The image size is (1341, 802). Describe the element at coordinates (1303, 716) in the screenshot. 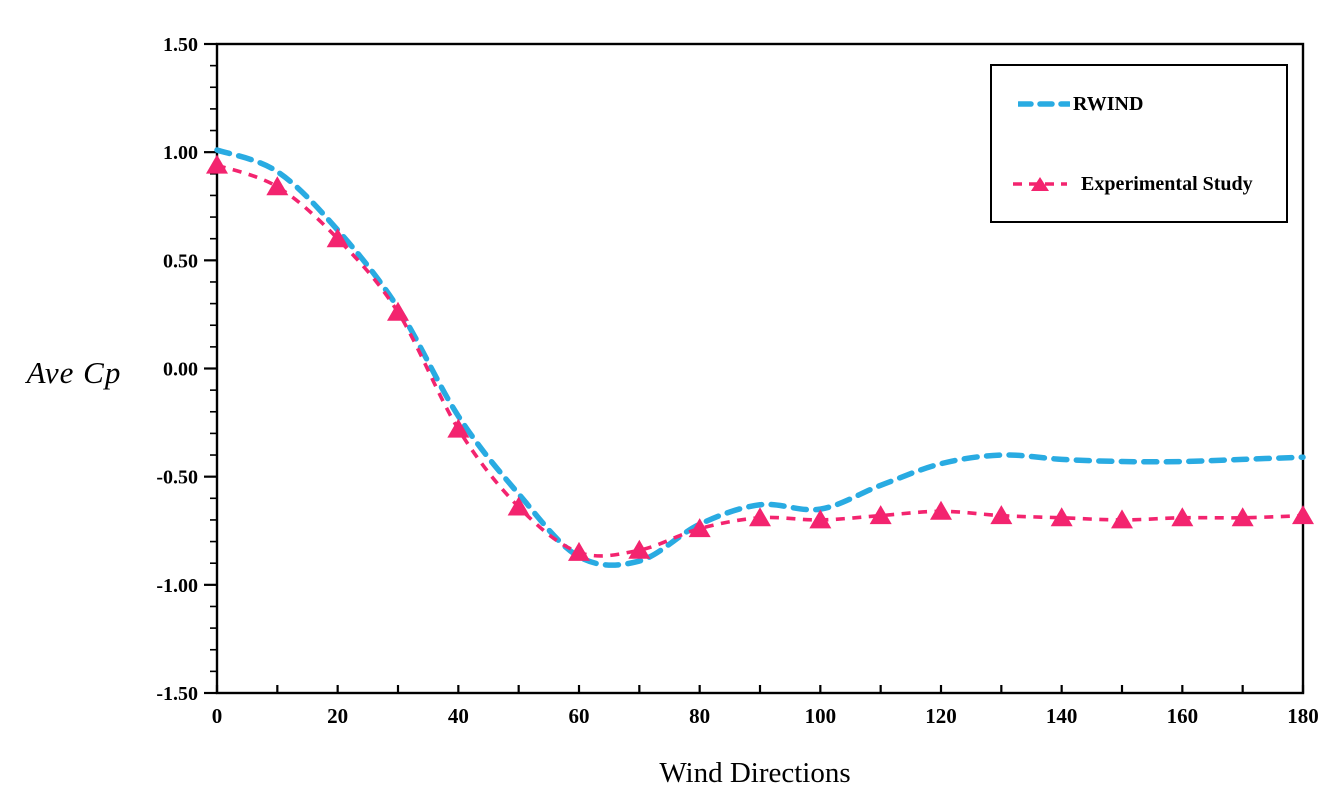

I see `x-tick-label: 180` at that location.